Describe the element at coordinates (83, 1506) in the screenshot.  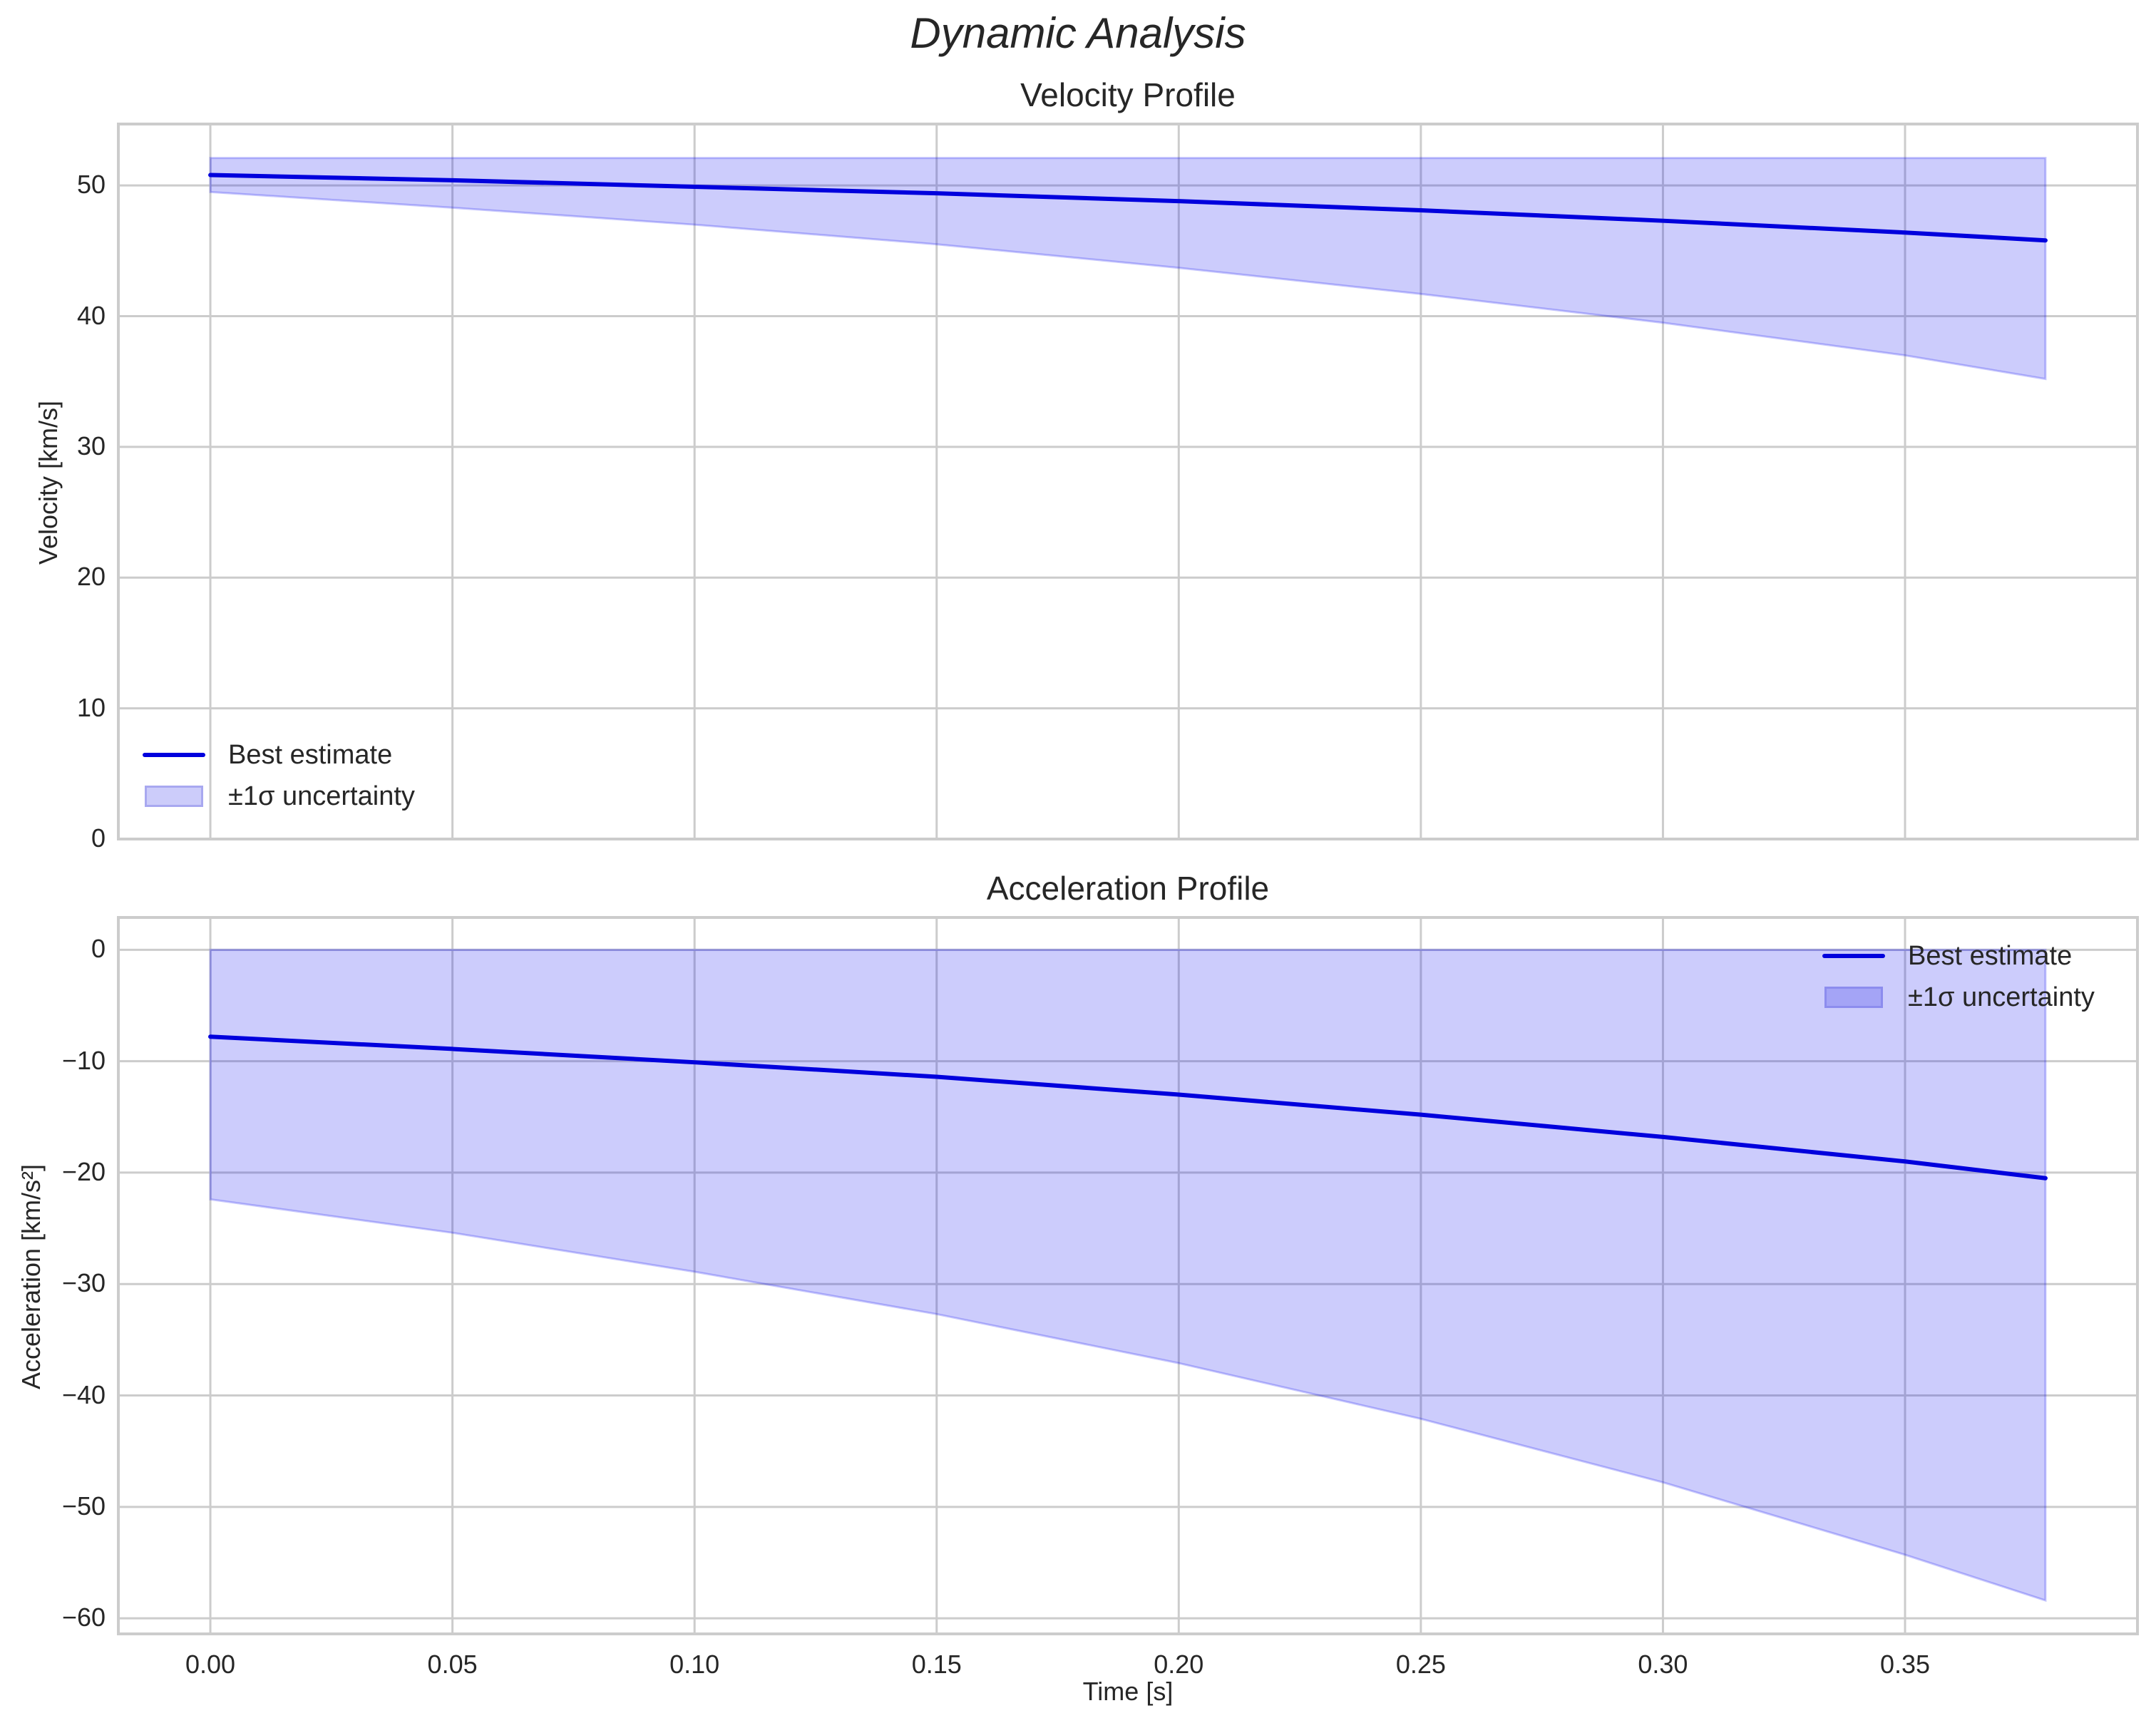
I see `y-tick-label: −50` at that location.